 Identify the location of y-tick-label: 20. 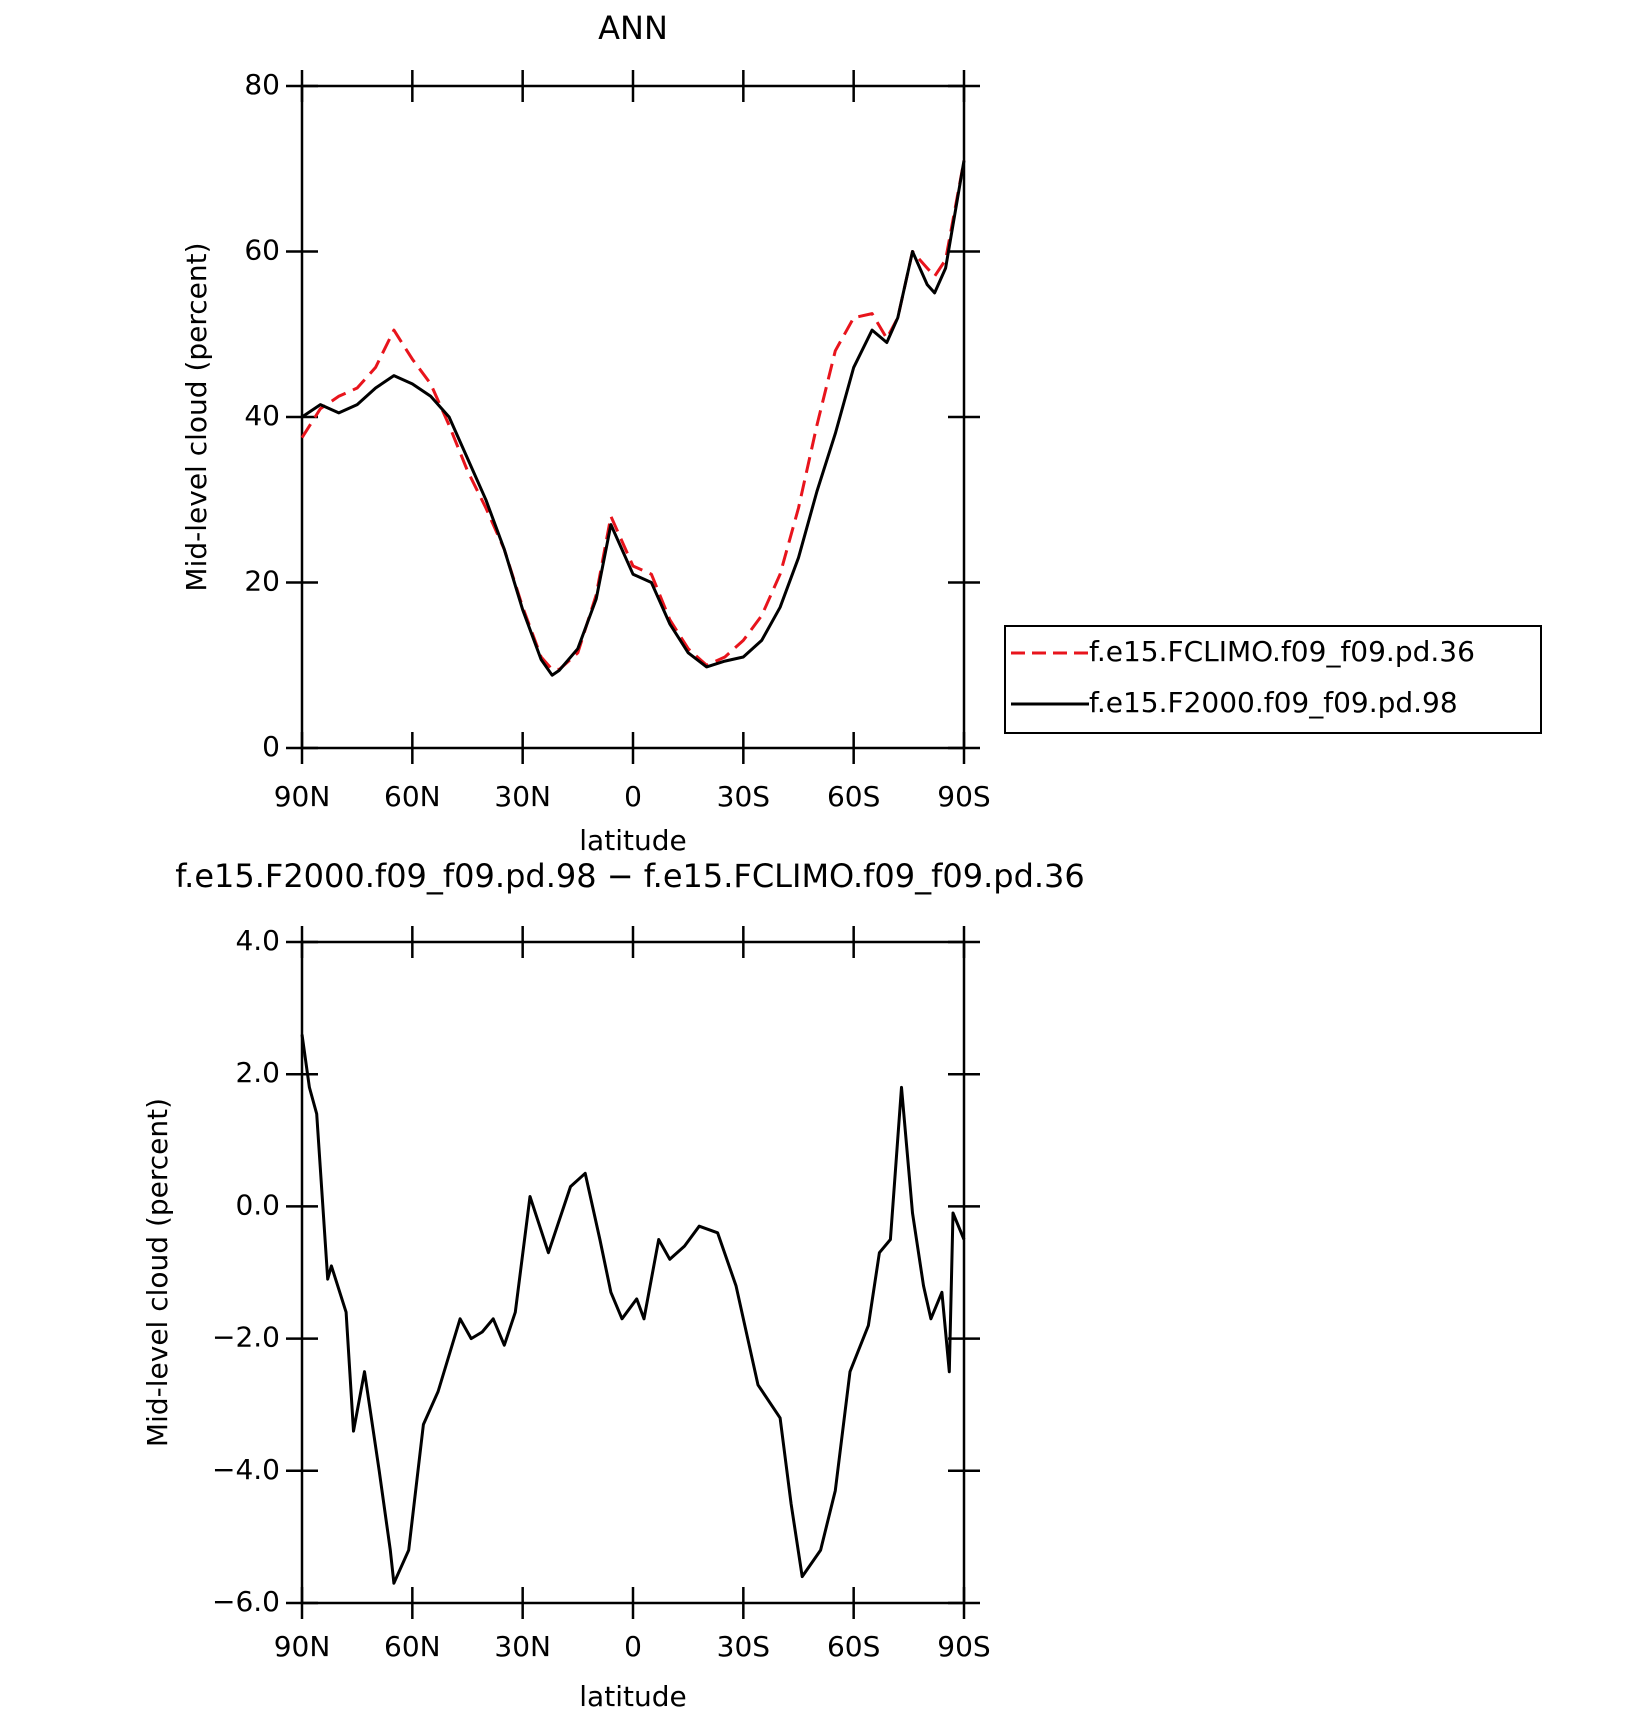
(262, 581).